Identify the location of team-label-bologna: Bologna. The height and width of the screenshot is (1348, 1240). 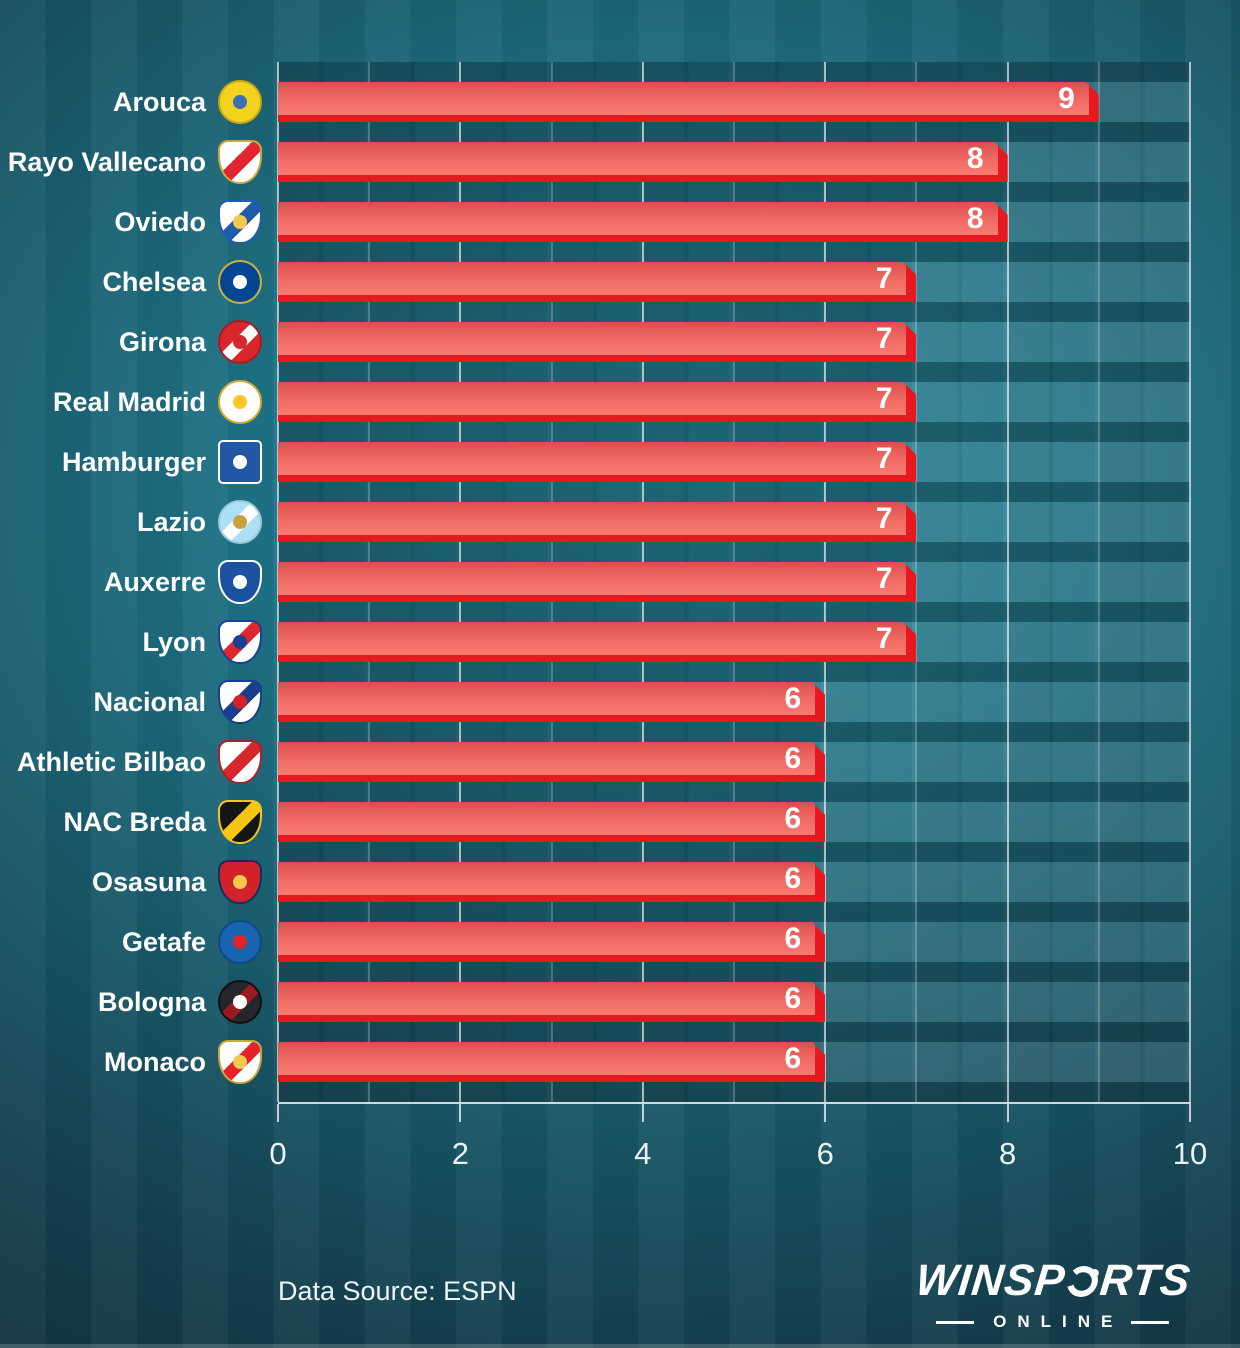
(152, 1002).